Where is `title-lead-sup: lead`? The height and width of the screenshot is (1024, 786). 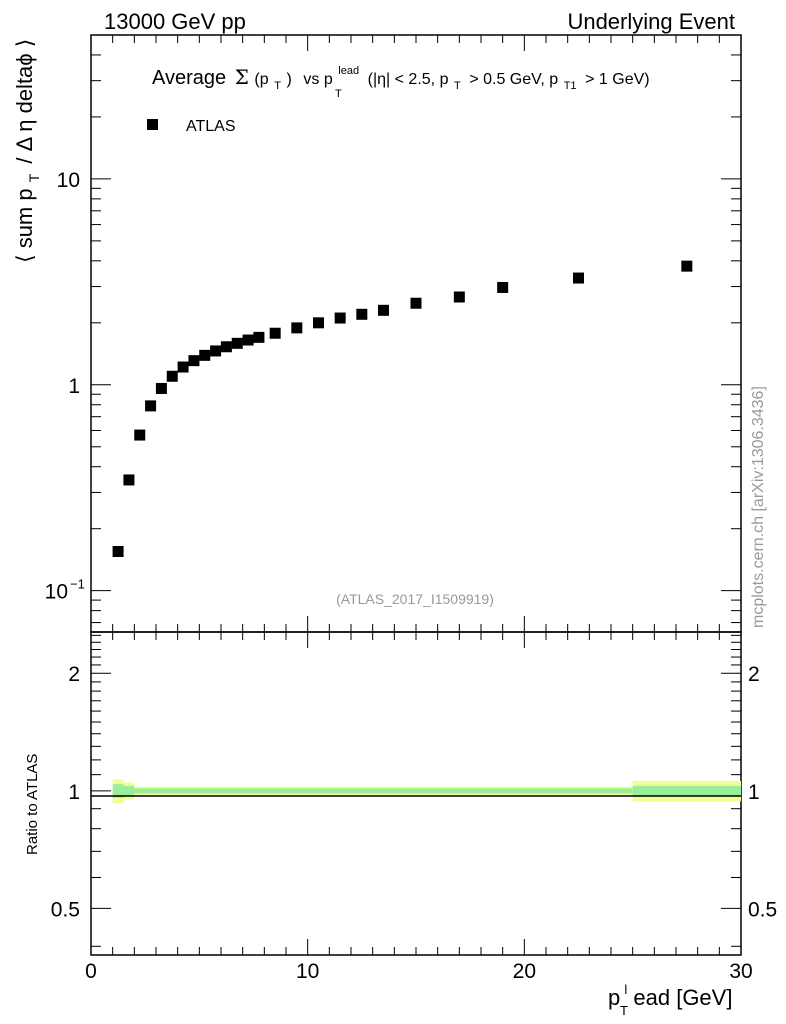 title-lead-sup: lead is located at coordinates (348, 71).